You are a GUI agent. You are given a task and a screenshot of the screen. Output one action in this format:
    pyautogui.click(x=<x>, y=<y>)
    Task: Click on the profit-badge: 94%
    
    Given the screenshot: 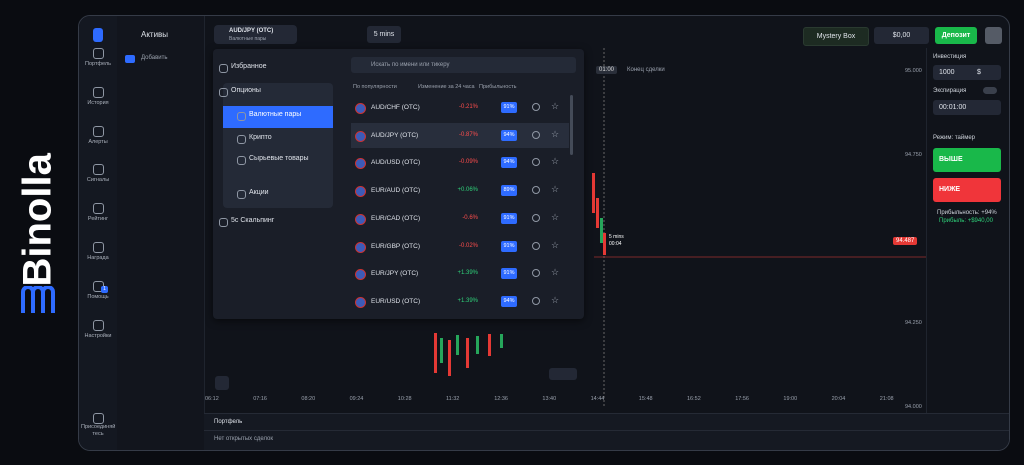 What is the action you would take?
    pyautogui.click(x=509, y=301)
    